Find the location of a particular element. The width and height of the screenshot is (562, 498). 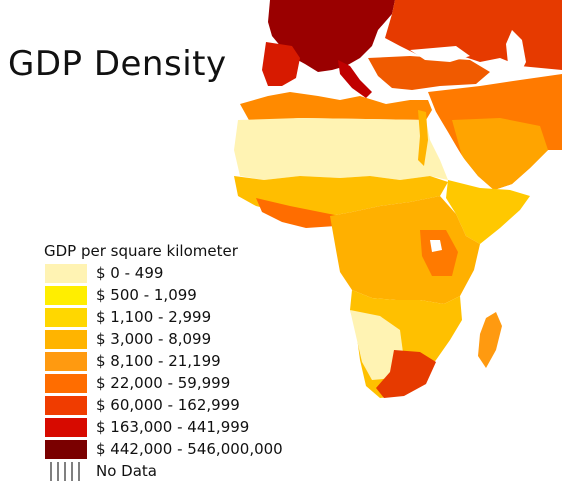

legend-label-nodata: No Data is located at coordinates (126, 471).